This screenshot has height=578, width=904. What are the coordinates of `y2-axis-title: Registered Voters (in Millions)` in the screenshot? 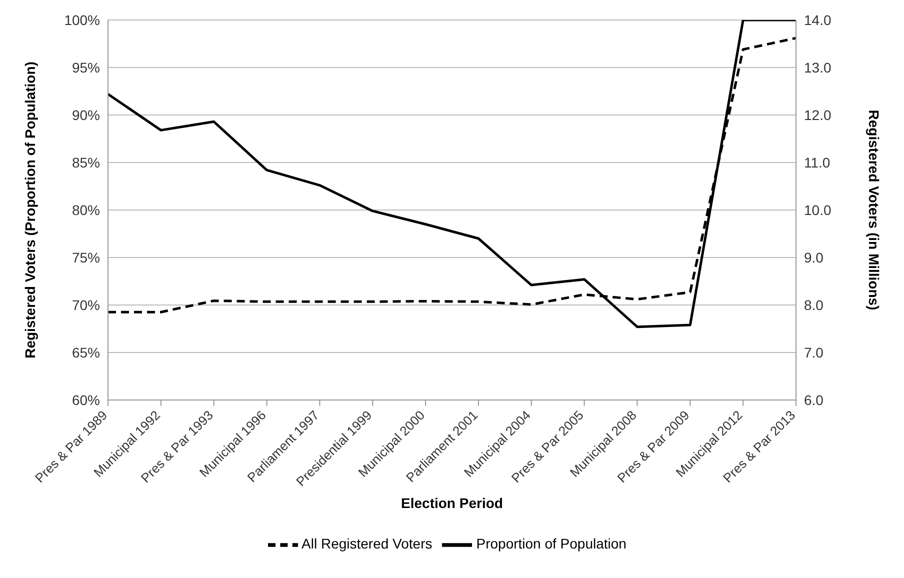 It's located at (874, 210).